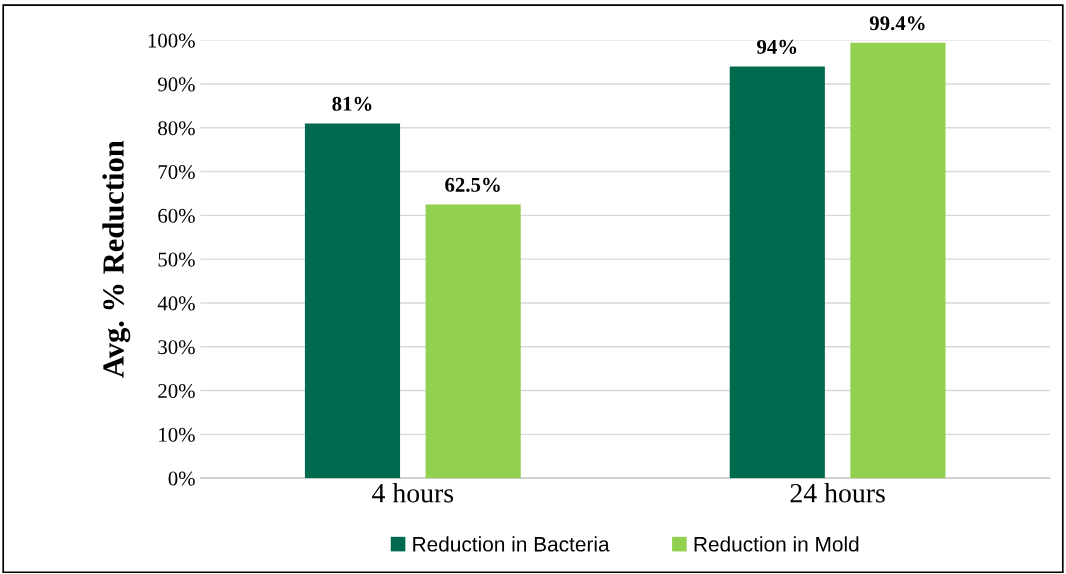 The width and height of the screenshot is (1066, 574). What do you see at coordinates (176, 347) in the screenshot?
I see `y-tick-label: 30%` at bounding box center [176, 347].